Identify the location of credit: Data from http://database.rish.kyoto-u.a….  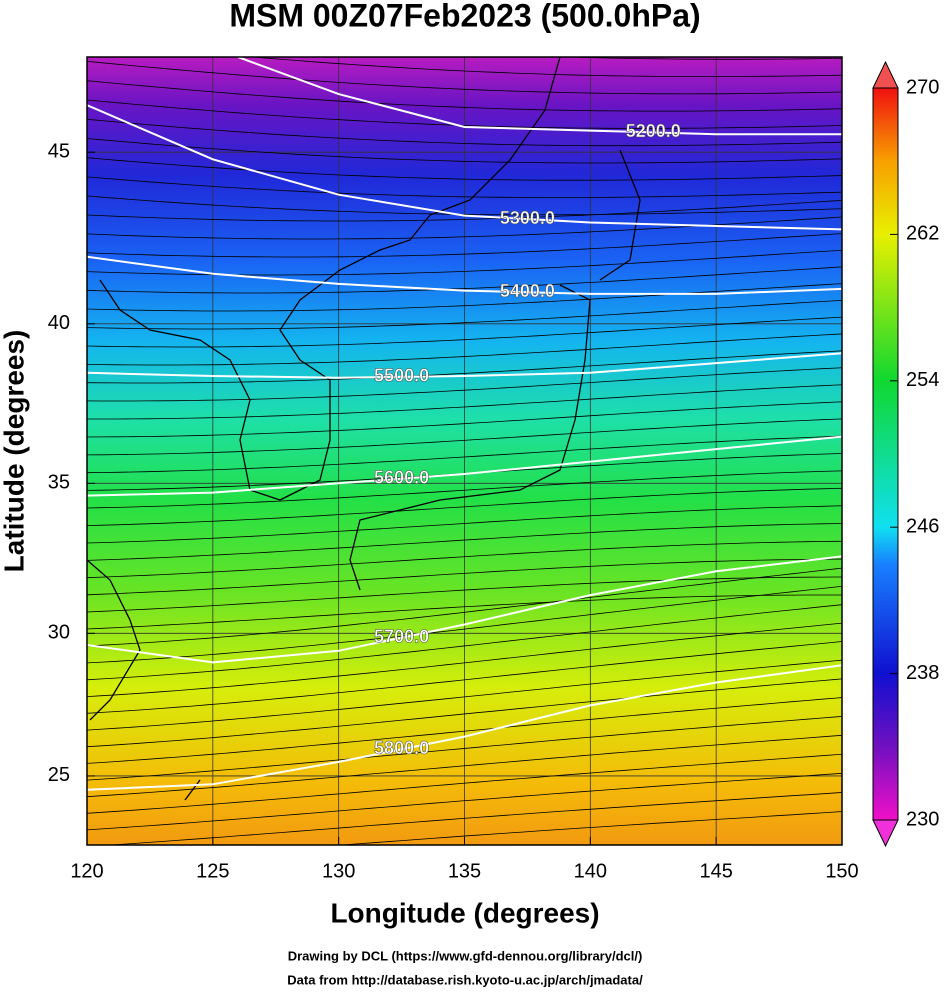
(465, 979).